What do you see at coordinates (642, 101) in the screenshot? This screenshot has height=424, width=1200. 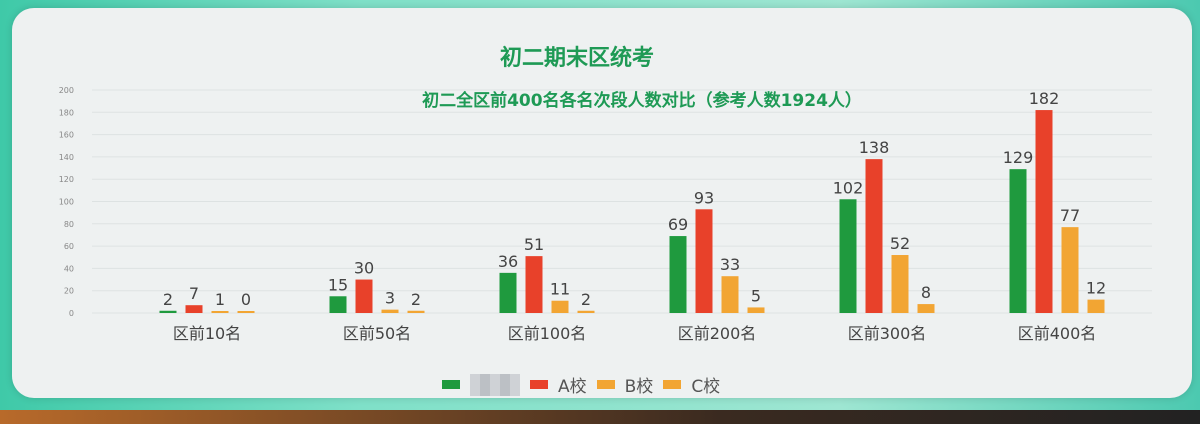 I see `chart-title: 初二全区前400名各名次段人数对比（参考人数1924人）` at bounding box center [642, 101].